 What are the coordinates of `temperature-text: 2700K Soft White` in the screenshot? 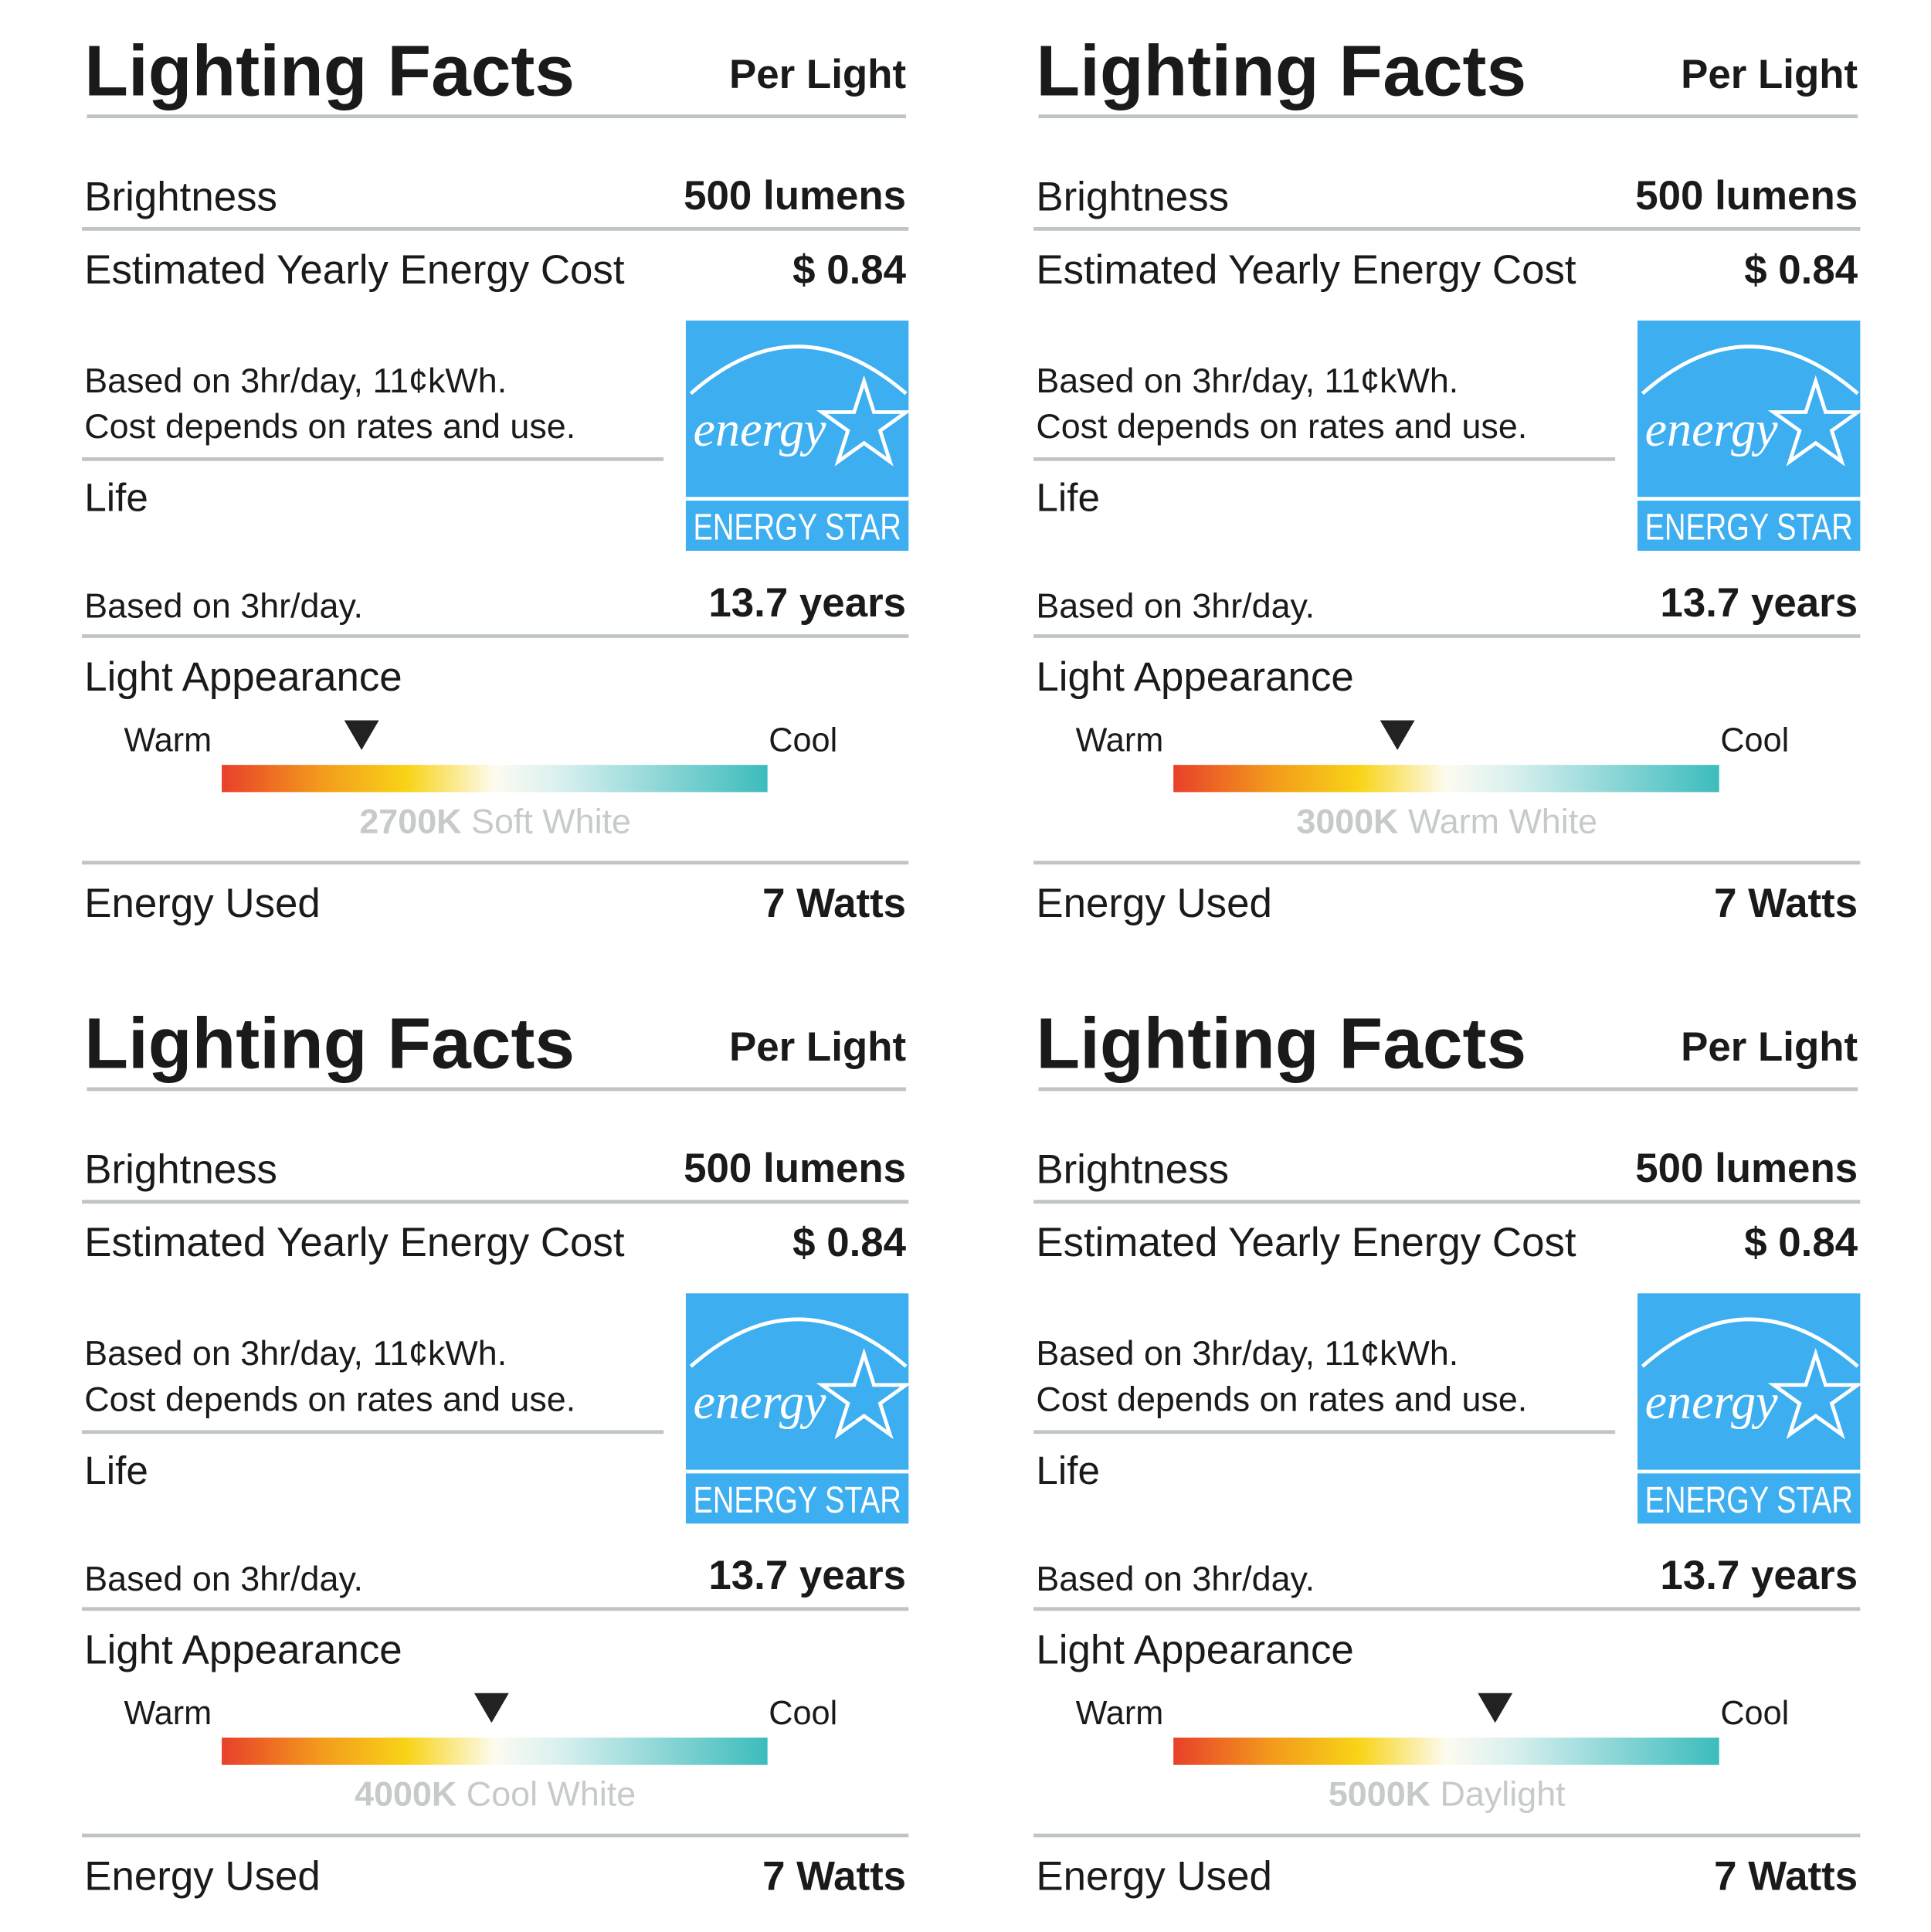 It's located at (495, 820).